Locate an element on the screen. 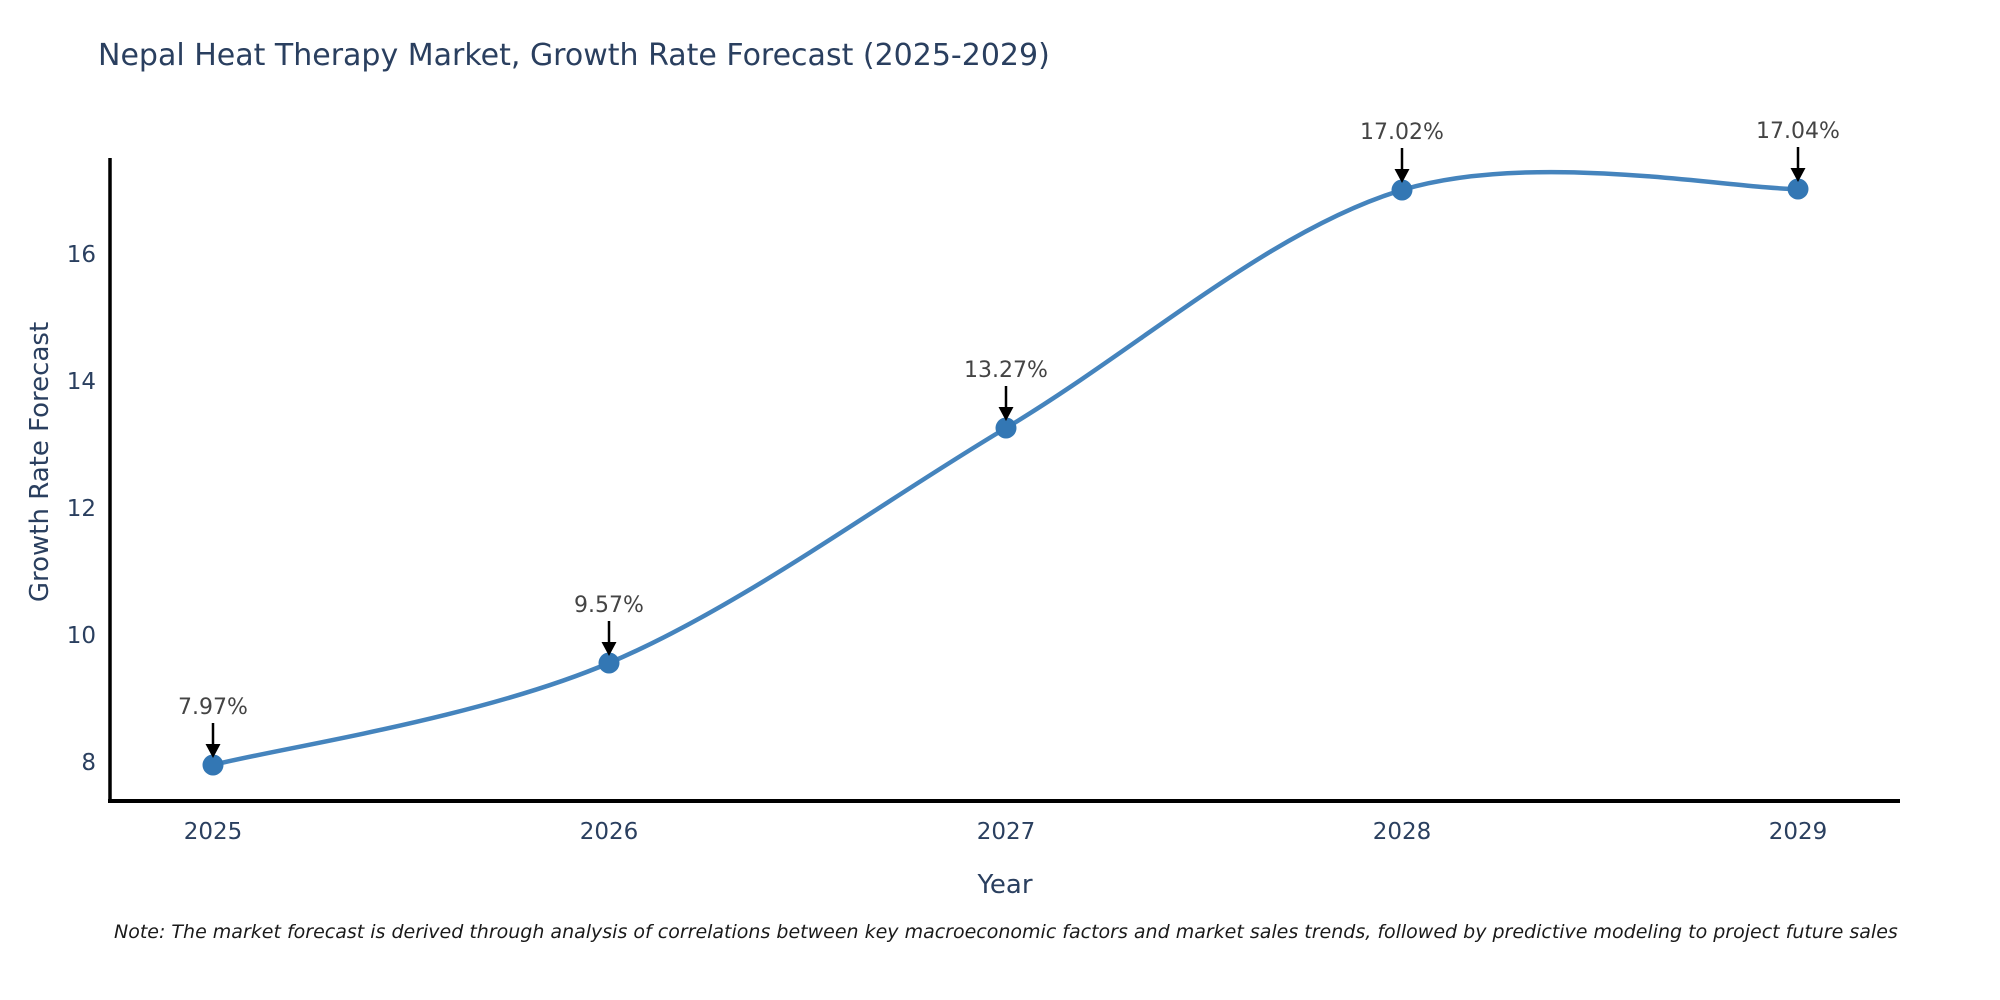  annotation-label-2028: 17.02% is located at coordinates (1402, 132).